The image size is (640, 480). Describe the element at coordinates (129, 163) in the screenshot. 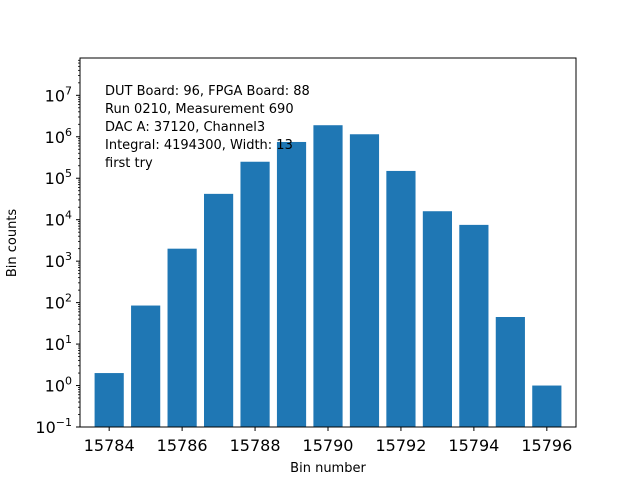

I see `annotation-line: first try` at that location.